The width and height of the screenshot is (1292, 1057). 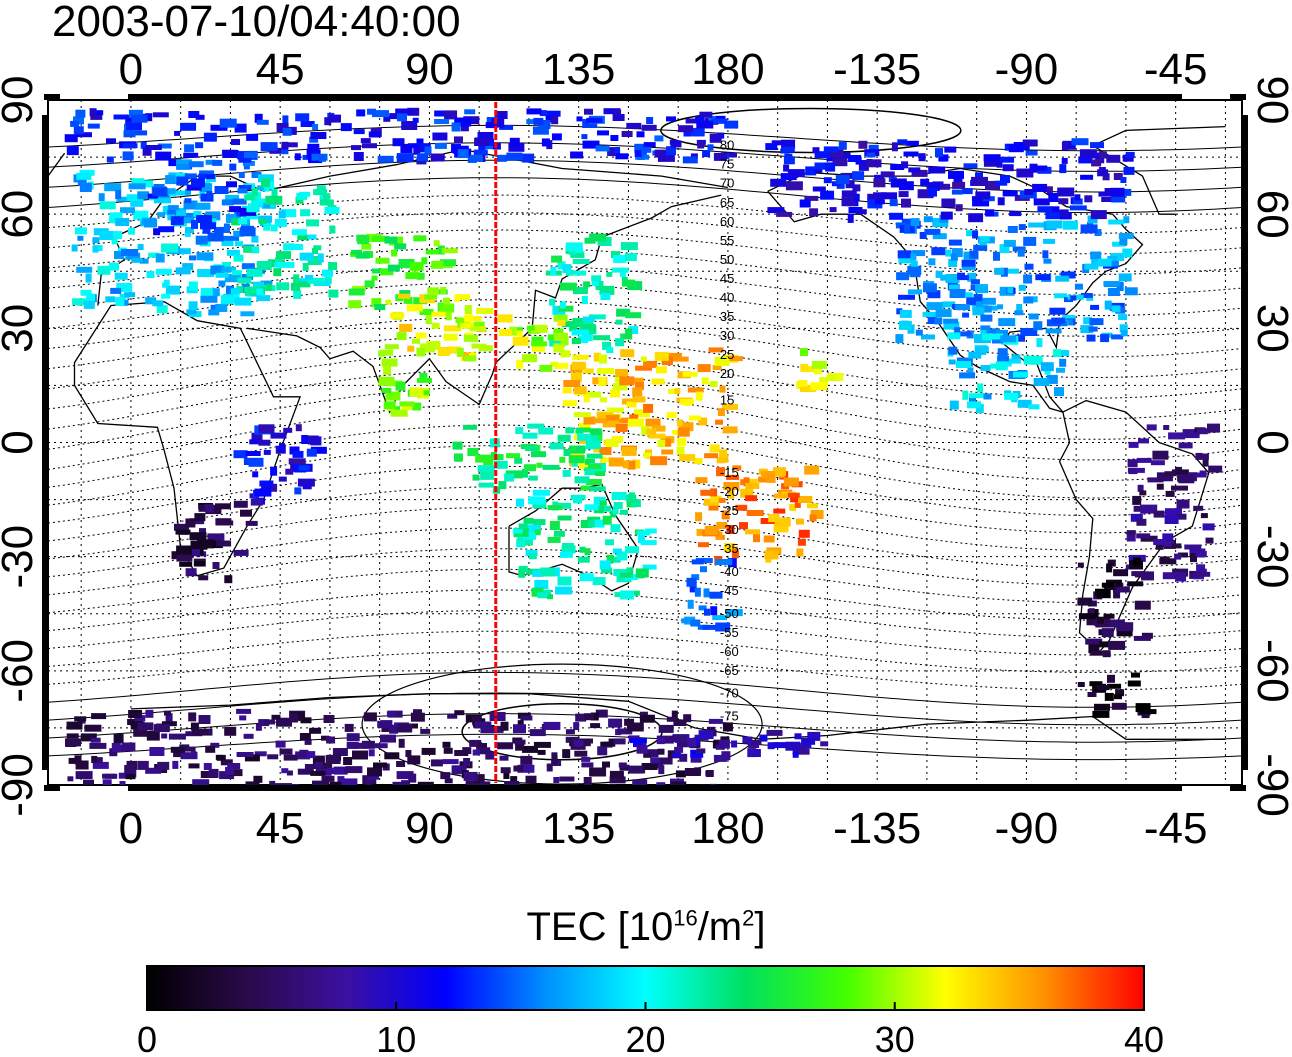 What do you see at coordinates (729, 613) in the screenshot?
I see `isoline-label: -50` at bounding box center [729, 613].